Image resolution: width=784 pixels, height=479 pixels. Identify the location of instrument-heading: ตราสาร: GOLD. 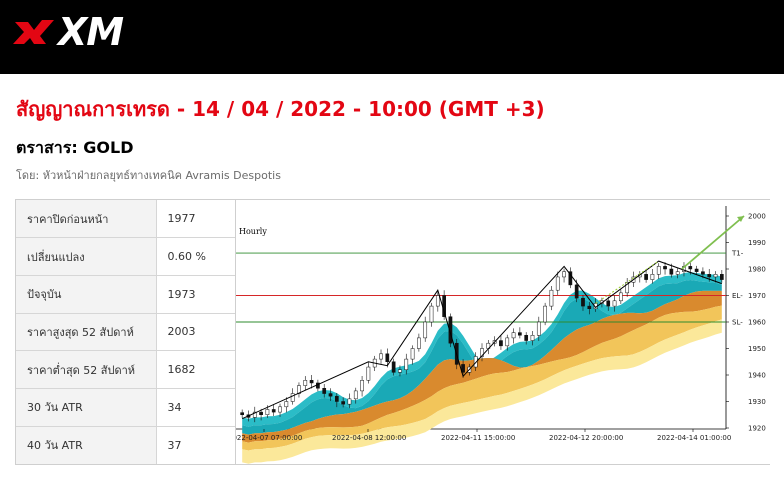
(75, 147).